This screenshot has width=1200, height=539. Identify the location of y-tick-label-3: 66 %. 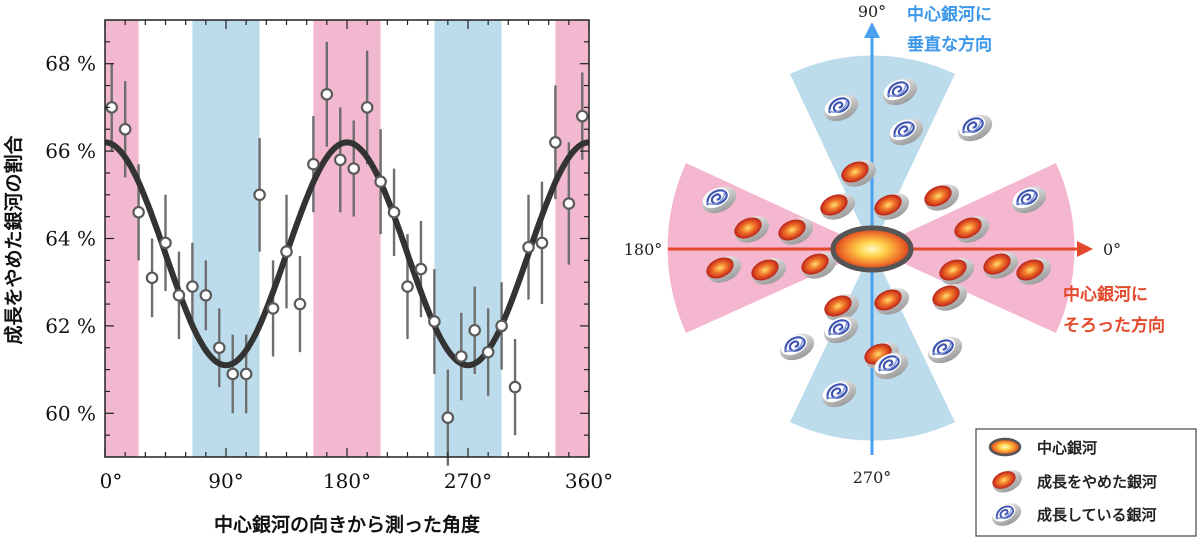
(70, 151).